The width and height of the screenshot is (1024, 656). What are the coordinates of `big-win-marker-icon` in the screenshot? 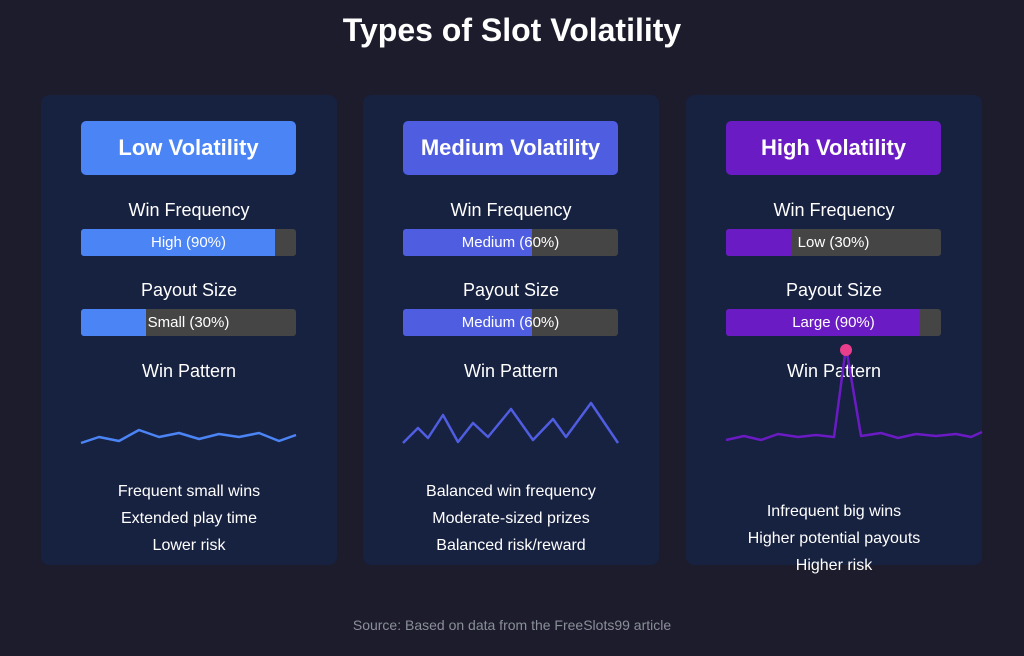 It's located at (846, 350).